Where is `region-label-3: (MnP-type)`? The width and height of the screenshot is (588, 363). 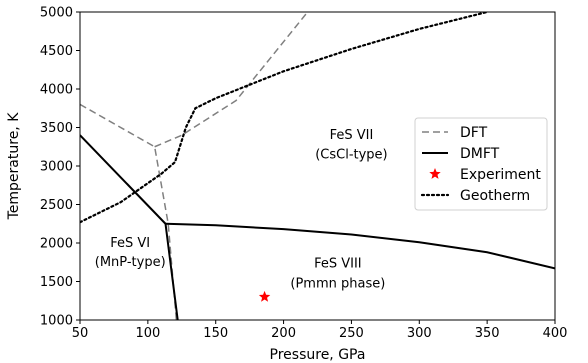 region-label-3: (MnP-type) is located at coordinates (130, 262).